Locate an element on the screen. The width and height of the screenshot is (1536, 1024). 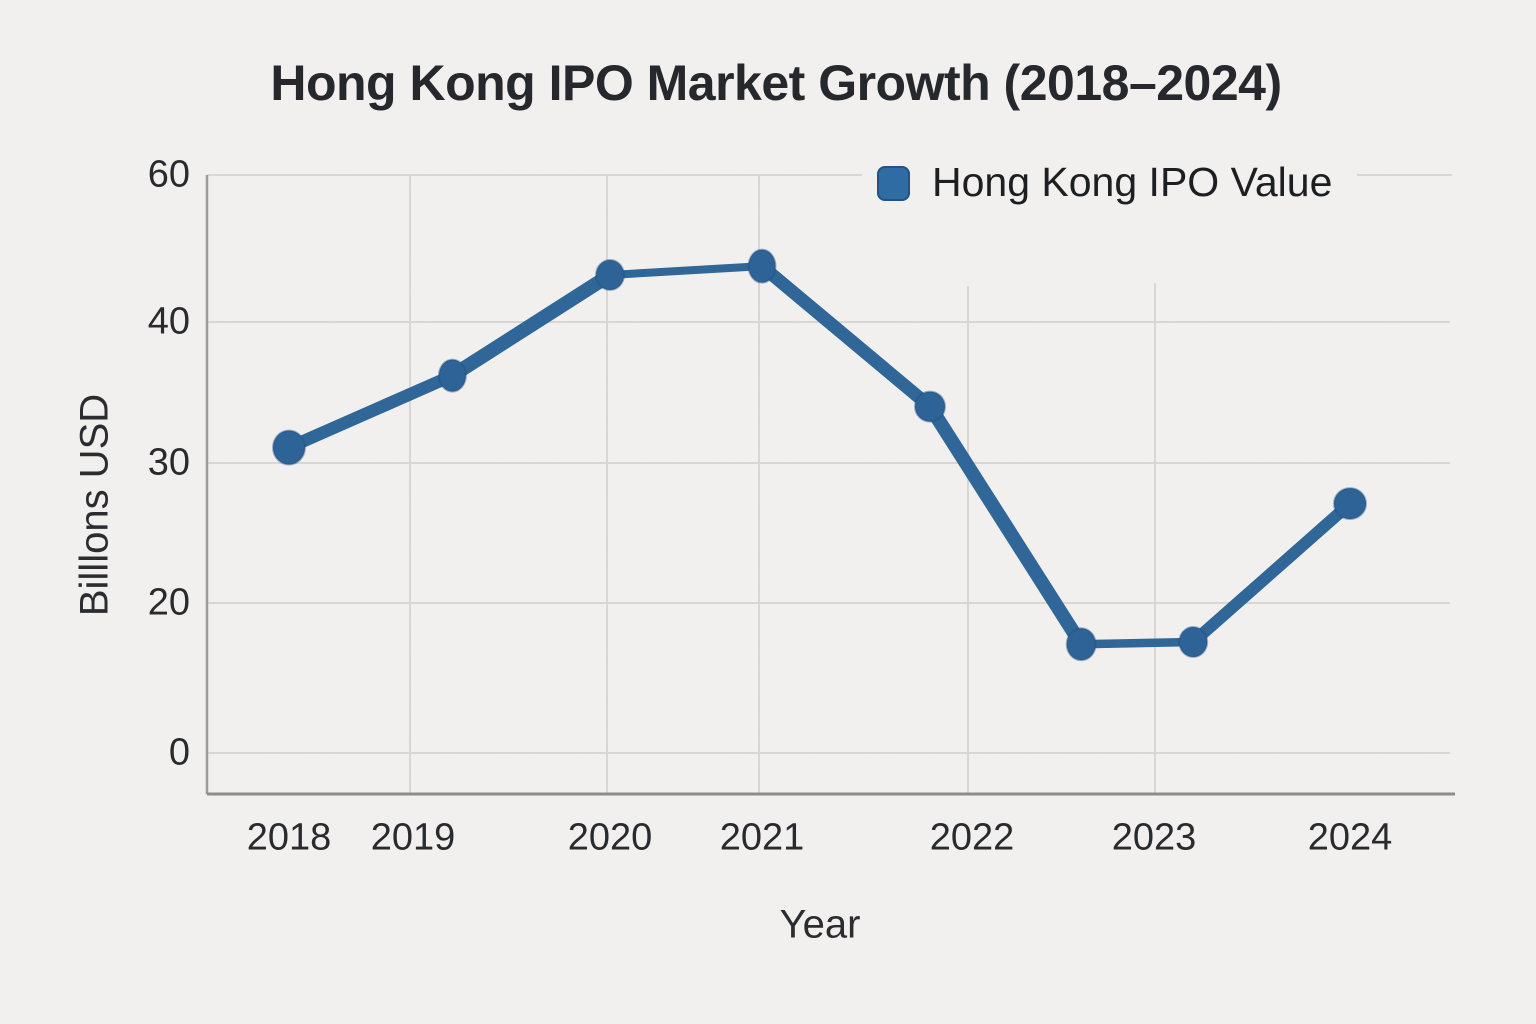
legend: Hong Kong IPO Value is located at coordinates (1105, 181).